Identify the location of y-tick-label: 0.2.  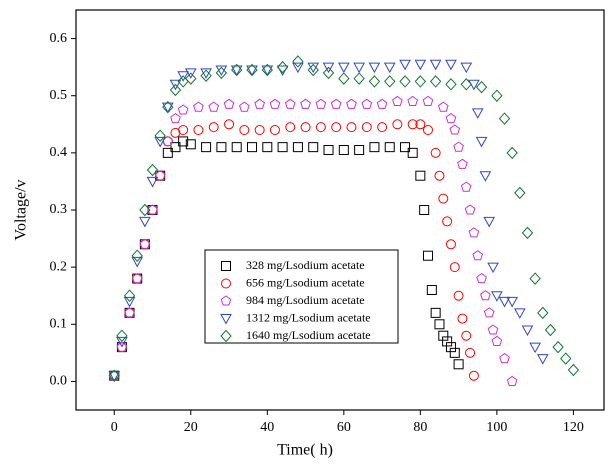
(59, 266).